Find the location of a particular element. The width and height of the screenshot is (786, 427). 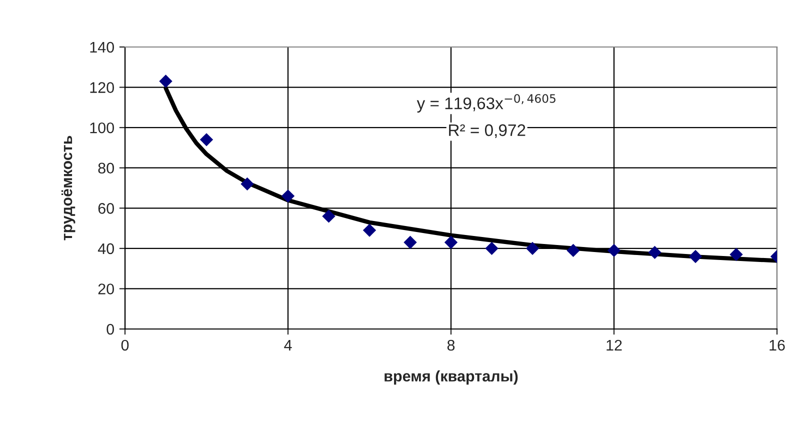

y-tick-label: 100 is located at coordinates (102, 128).